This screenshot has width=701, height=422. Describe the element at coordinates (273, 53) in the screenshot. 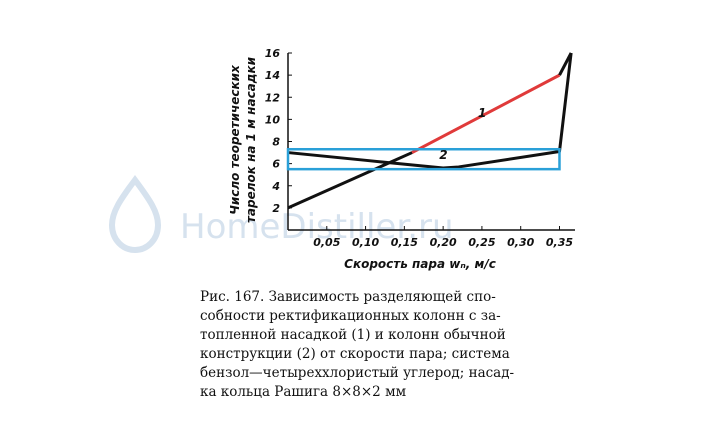

I see `y-tick-label: 16` at that location.